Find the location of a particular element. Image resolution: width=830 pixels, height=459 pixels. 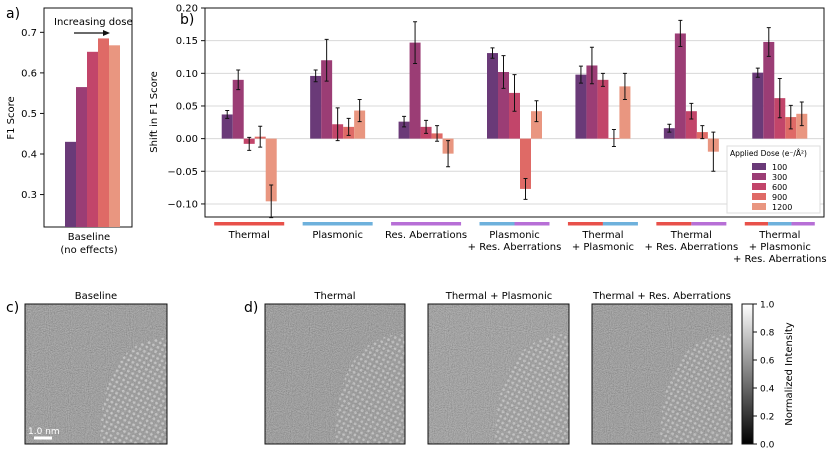

panel-d-title-2: Thermal + Plasmonic is located at coordinates (499, 296).